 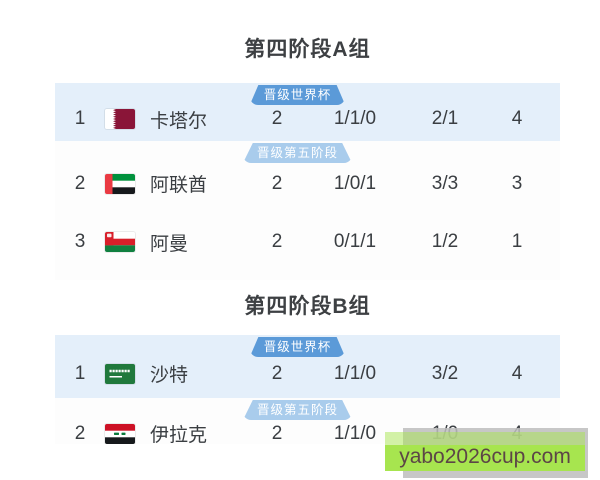 I want to click on table-row-qatar: 晋级世界杯 1 卡塔尔 2 1/1/0 2/1 4, so click(x=307, y=112).